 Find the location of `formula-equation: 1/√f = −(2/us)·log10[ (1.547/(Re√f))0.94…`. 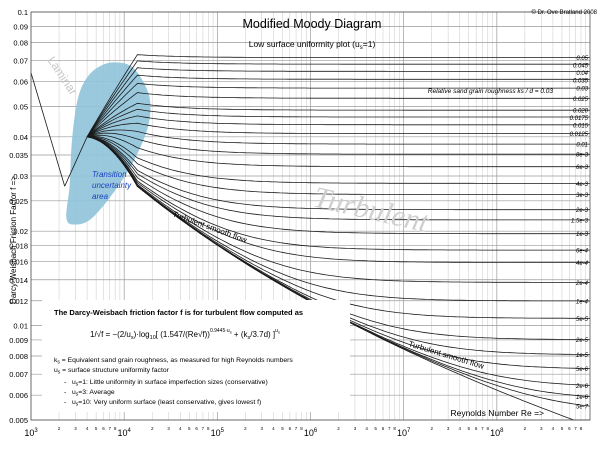

formula-equation: 1/√f = −(2/us)·log10[ (1.547/(Re√f))0.94… is located at coordinates (185, 334).